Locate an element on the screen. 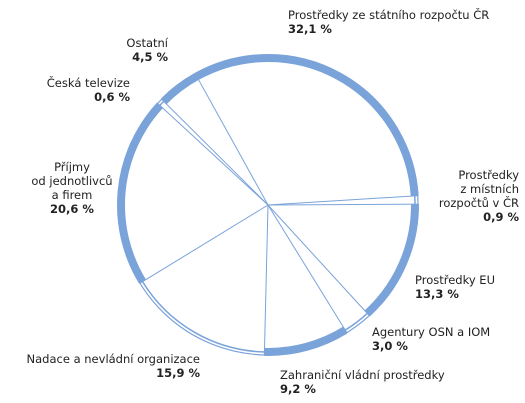  category-name: Prostředky ze státního rozpočtu ČR is located at coordinates (389, 15).